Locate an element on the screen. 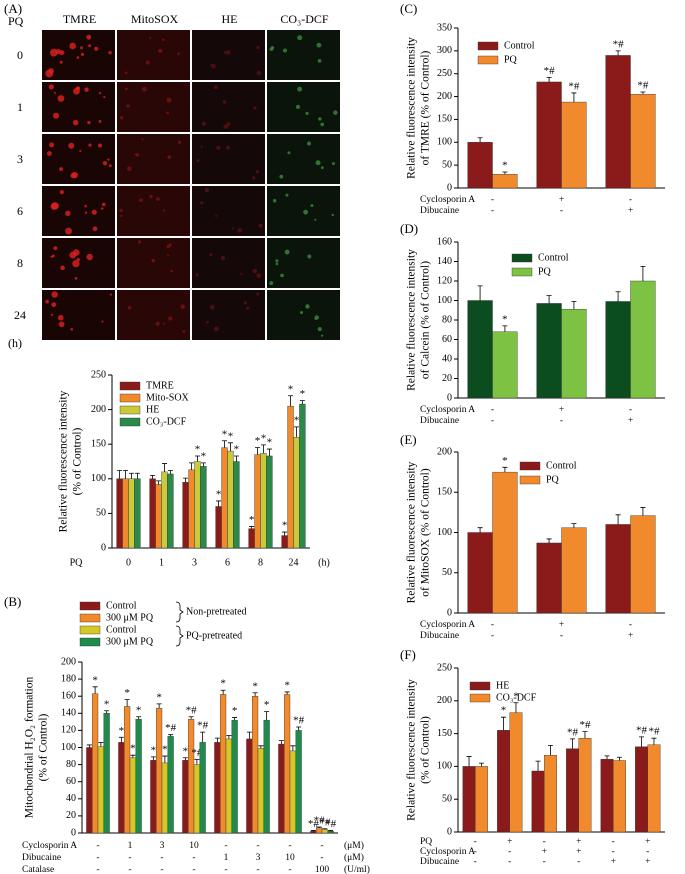  y-axis-label: (% of Control) is located at coordinates (78, 461).